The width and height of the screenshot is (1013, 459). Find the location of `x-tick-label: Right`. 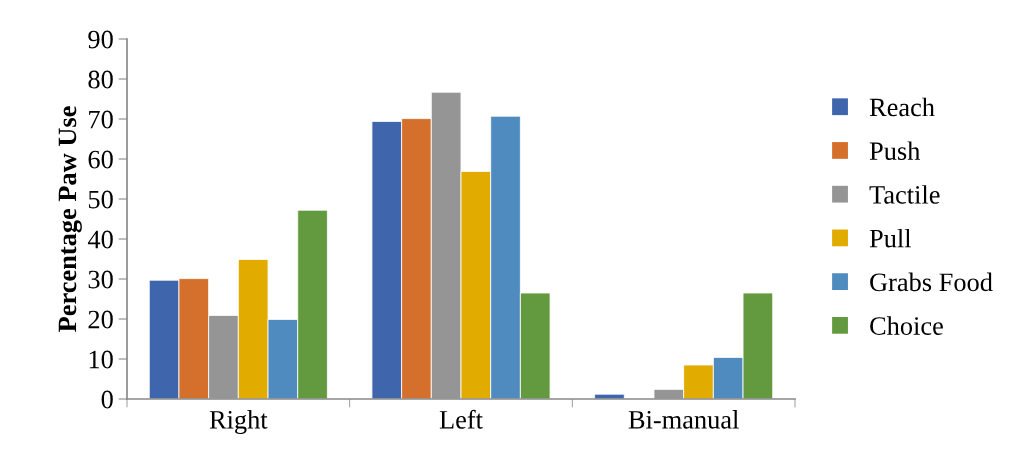

x-tick-label: Right is located at coordinates (238, 422).